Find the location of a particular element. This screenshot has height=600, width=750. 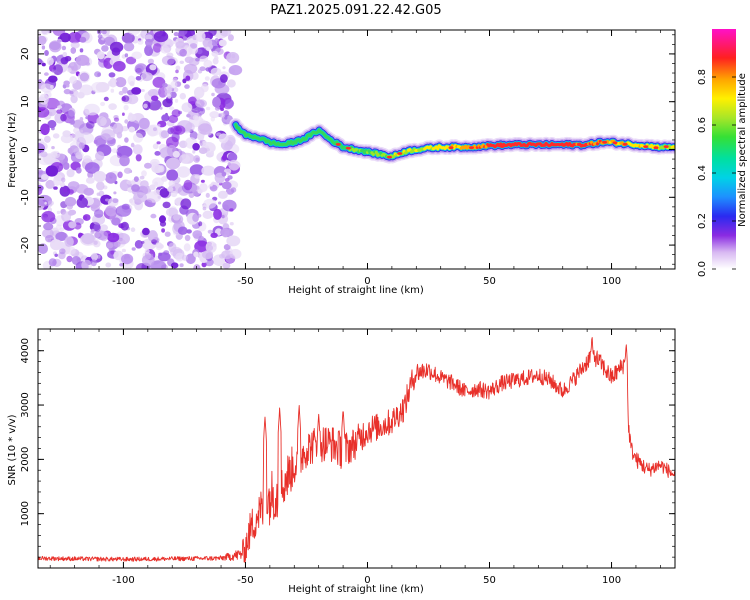

y-tick-label: 10 is located at coordinates (25, 101).